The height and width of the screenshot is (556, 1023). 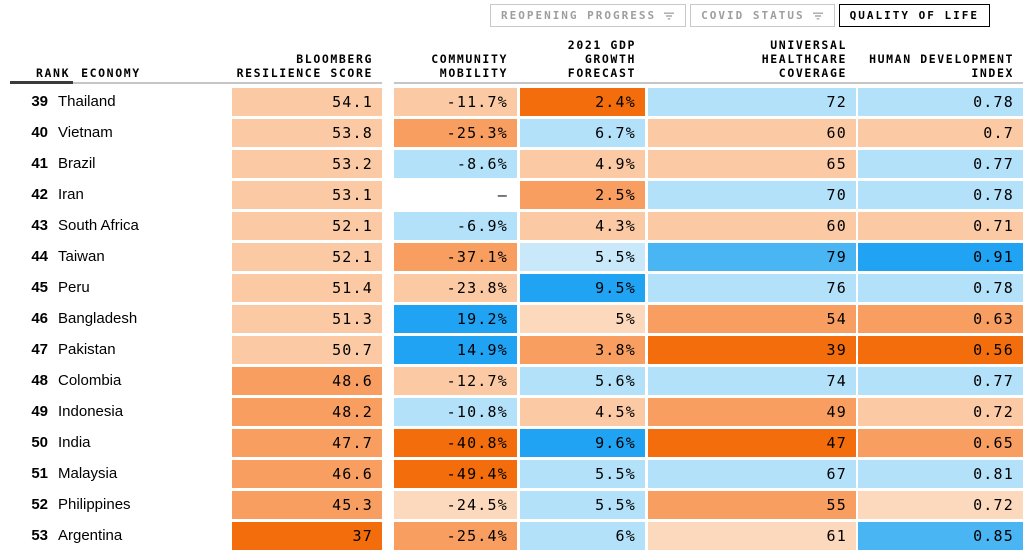 What do you see at coordinates (753, 15) in the screenshot?
I see `tab-label: COVID STATUS` at bounding box center [753, 15].